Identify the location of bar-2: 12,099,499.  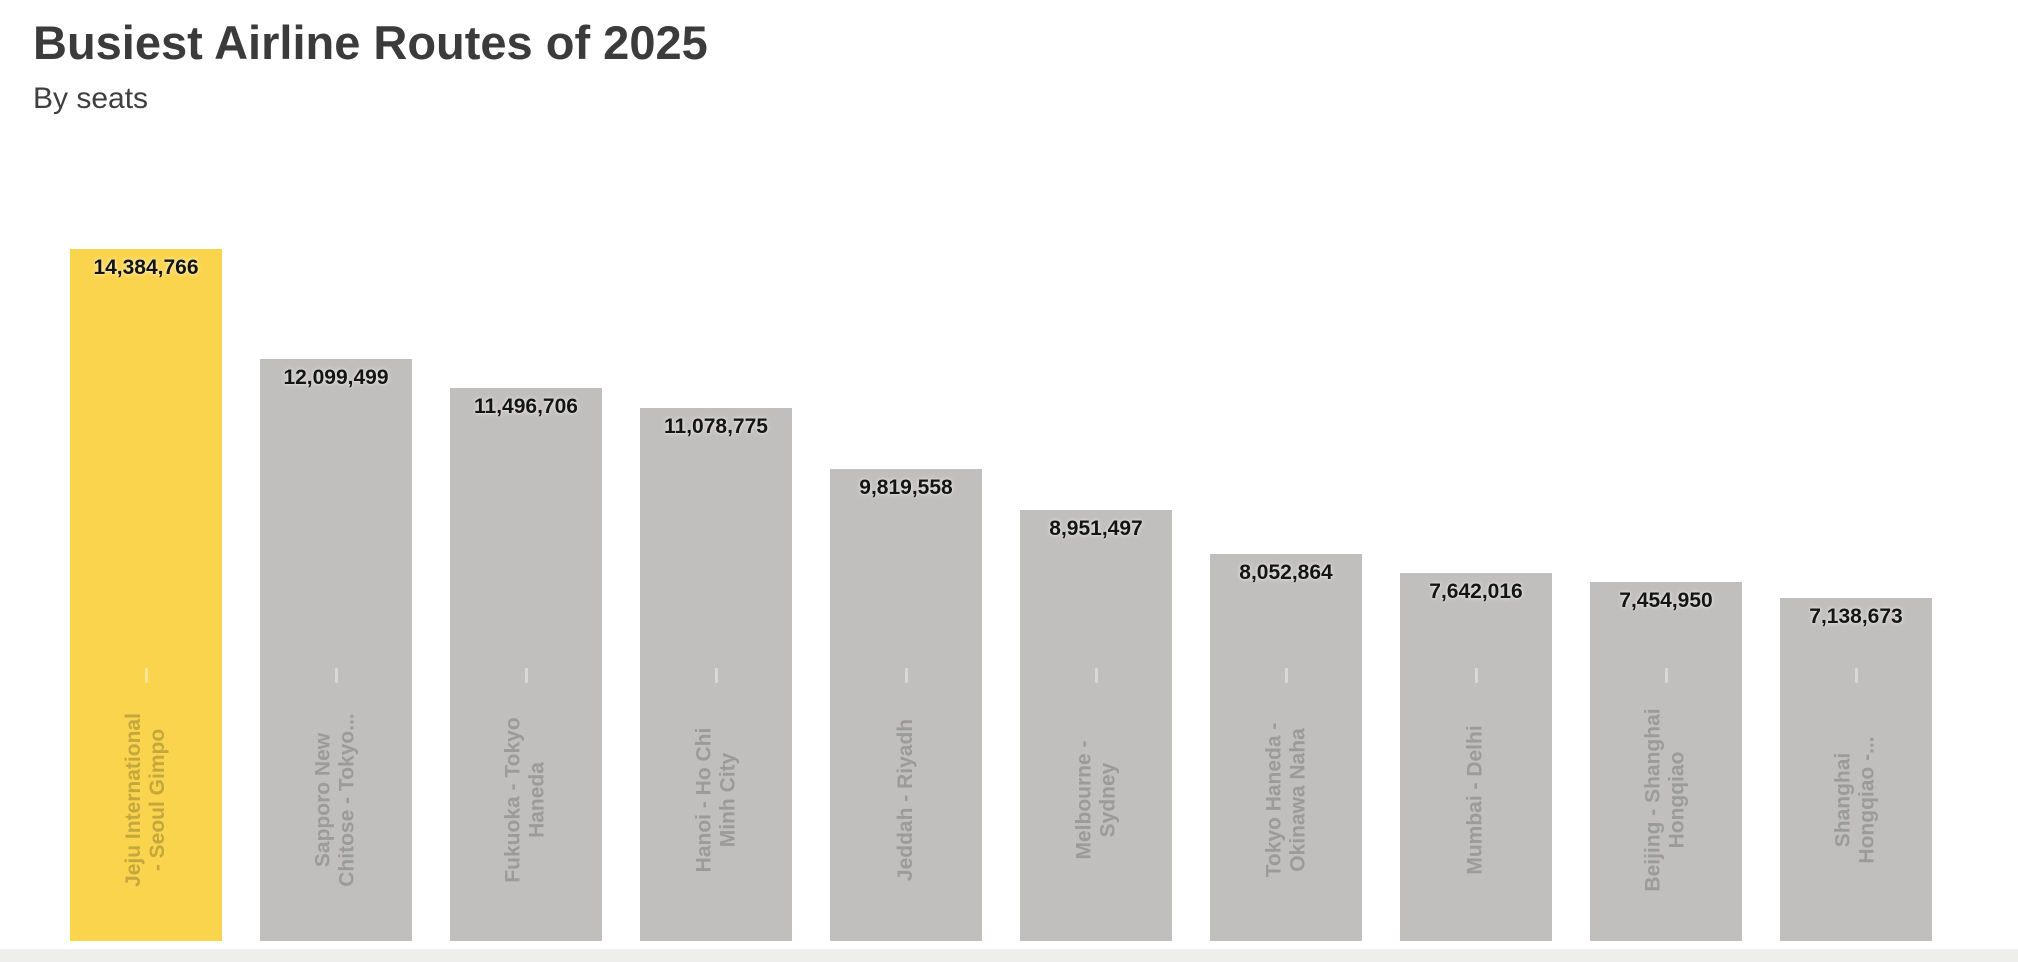
(336, 650).